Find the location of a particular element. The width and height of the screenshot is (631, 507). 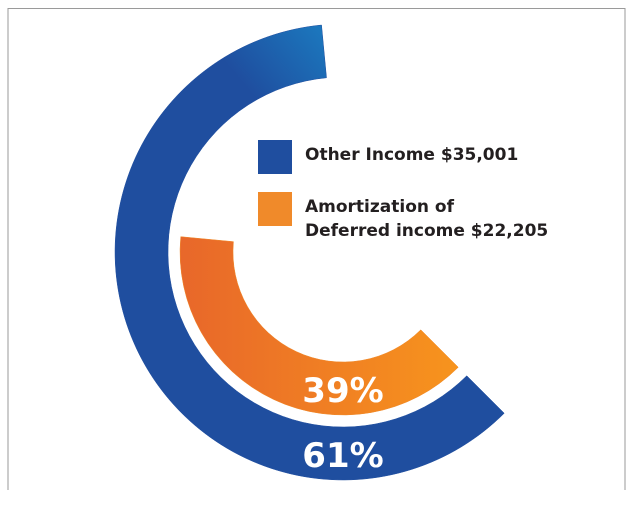

legend-label: Other Income $35,001 is located at coordinates (412, 155).